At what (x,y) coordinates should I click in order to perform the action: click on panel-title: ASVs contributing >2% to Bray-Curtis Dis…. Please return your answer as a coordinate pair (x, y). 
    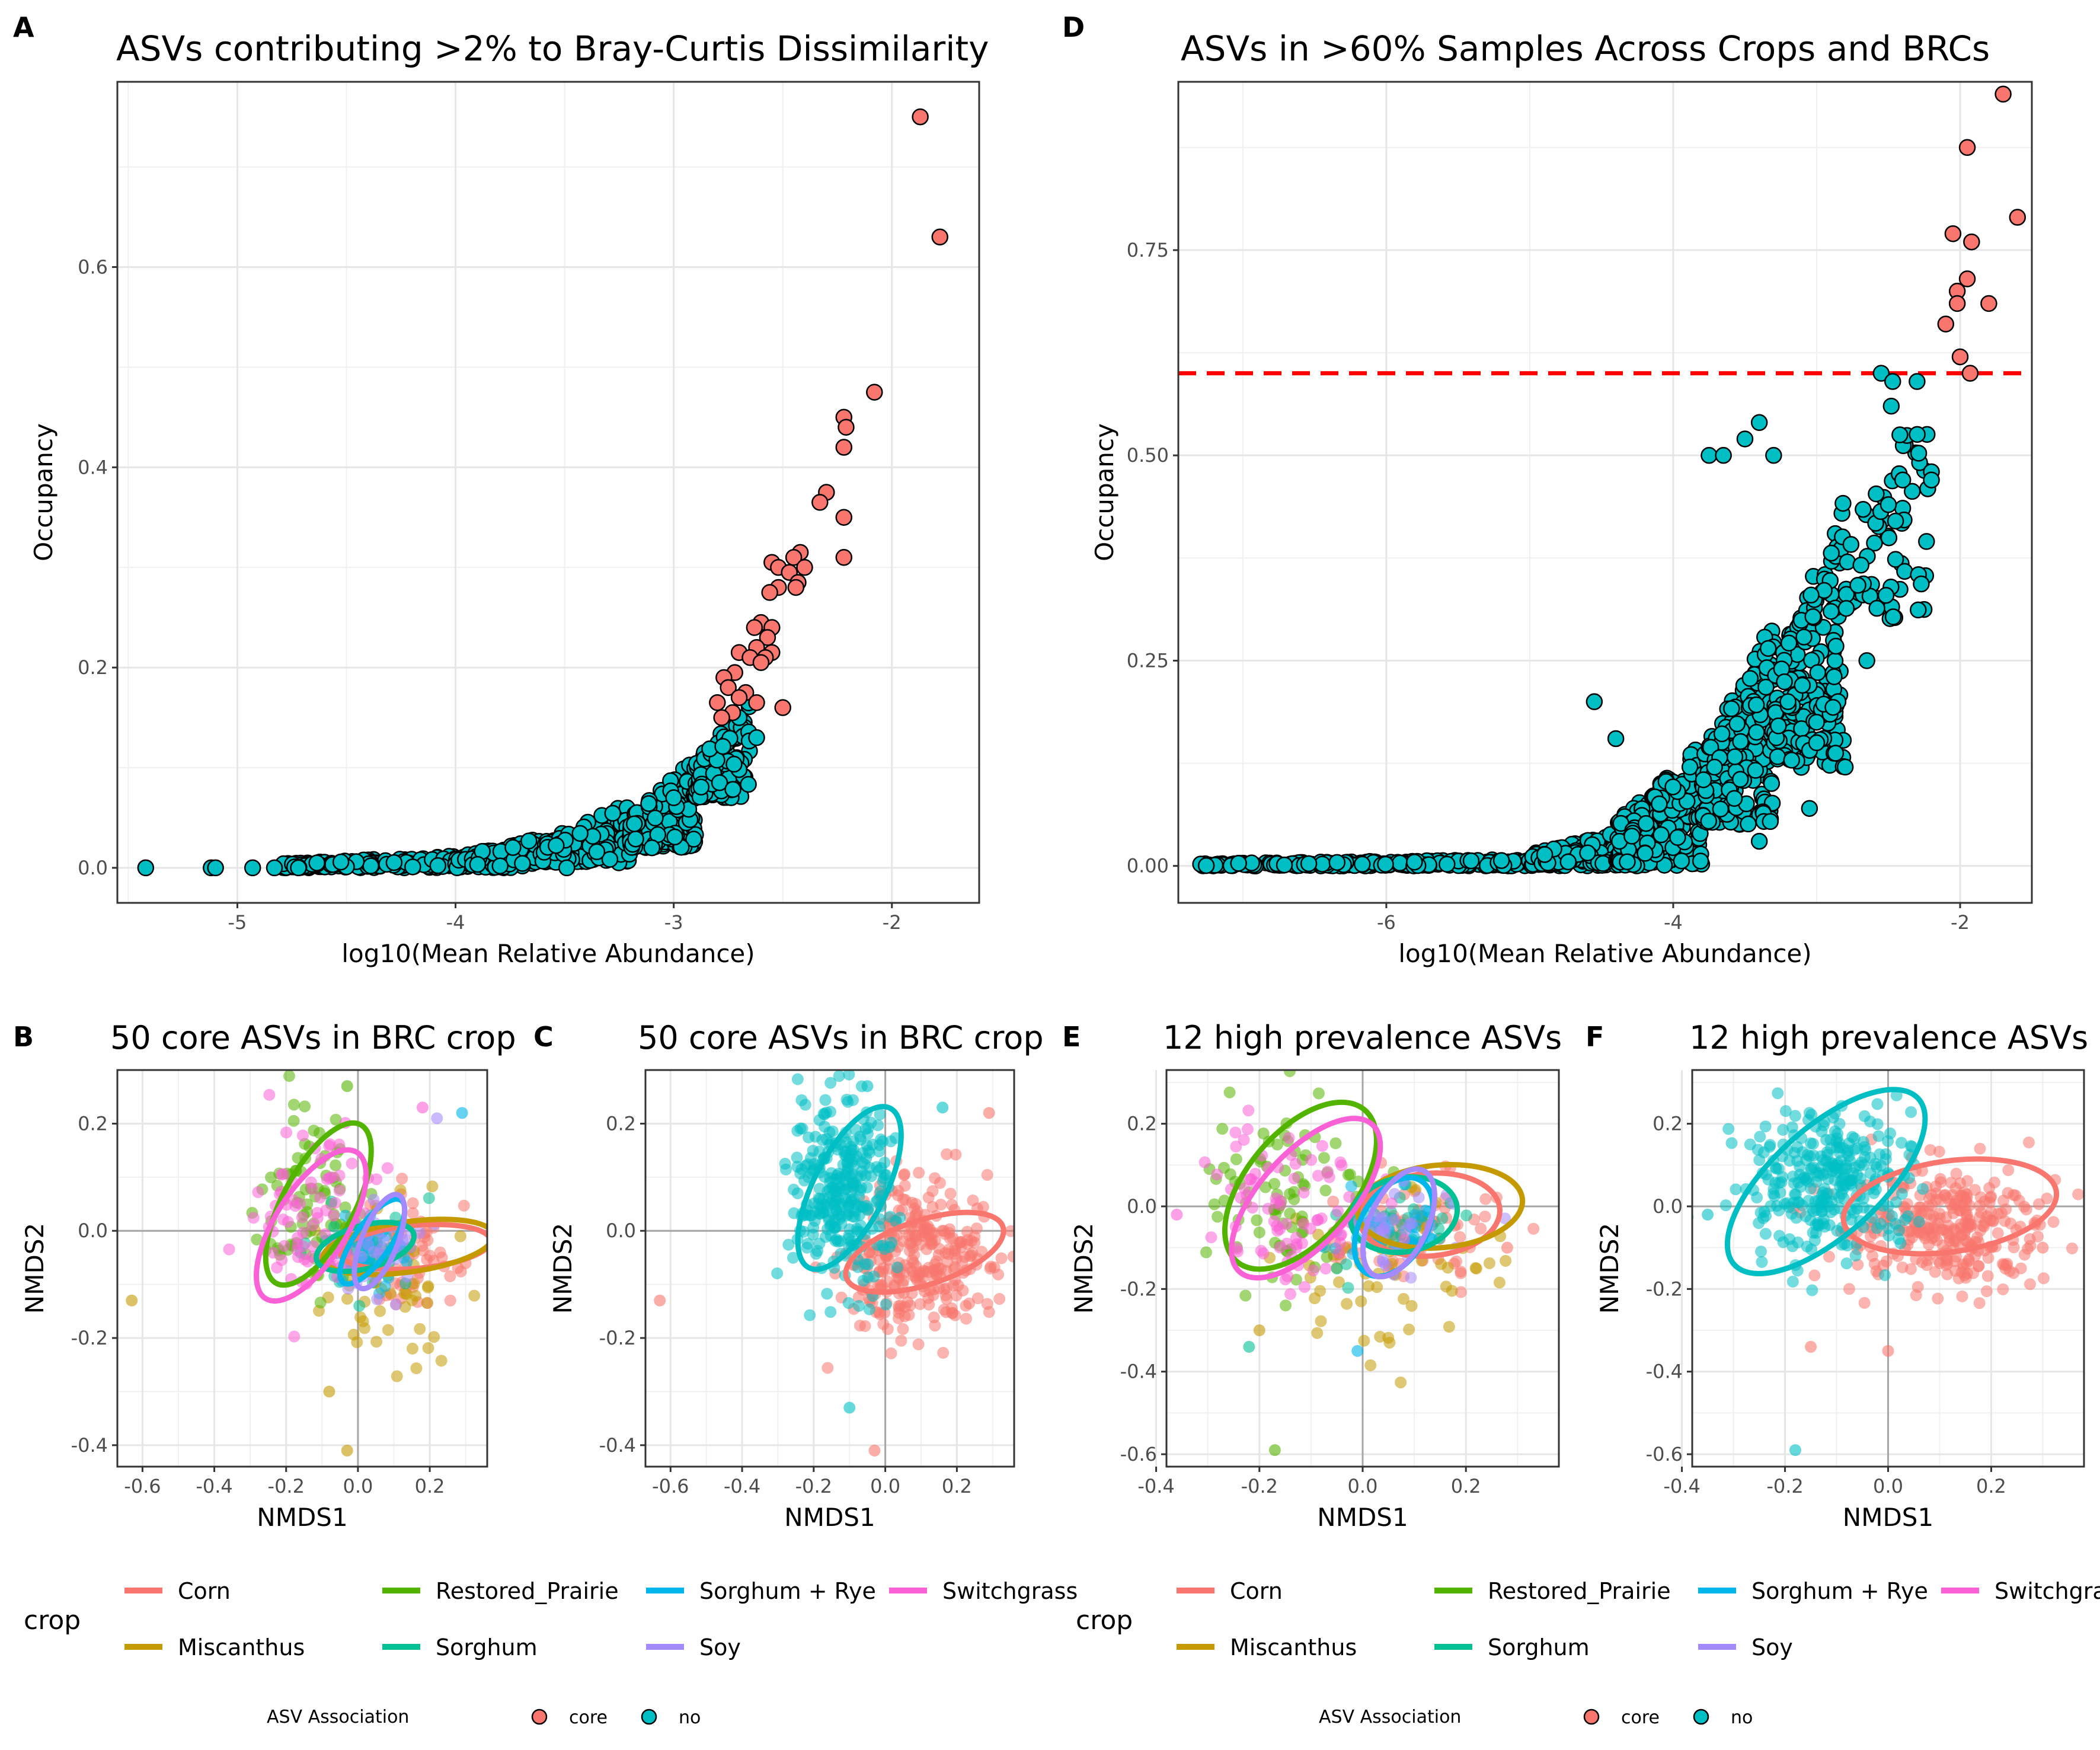
    Looking at the image, I should click on (552, 49).